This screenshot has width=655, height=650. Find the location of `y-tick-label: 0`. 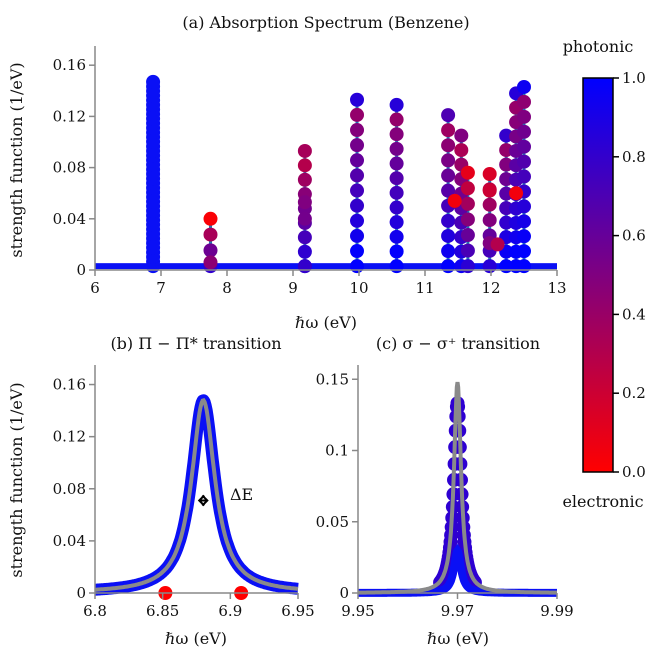

y-tick-label: 0 is located at coordinates (344, 593).